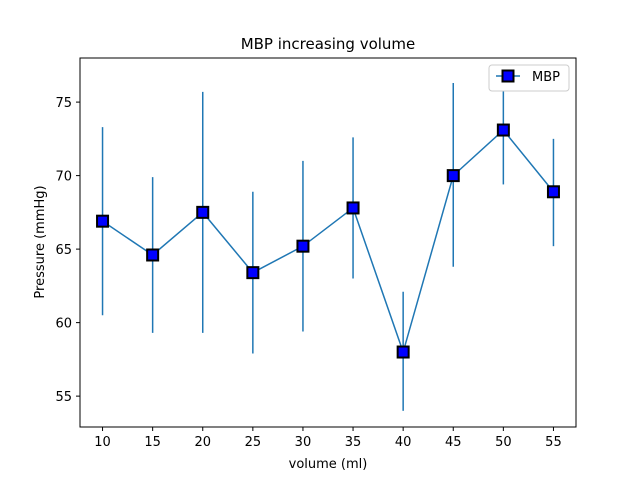 This screenshot has width=640, height=480. What do you see at coordinates (253, 442) in the screenshot?
I see `x-tick-label: 25` at bounding box center [253, 442].